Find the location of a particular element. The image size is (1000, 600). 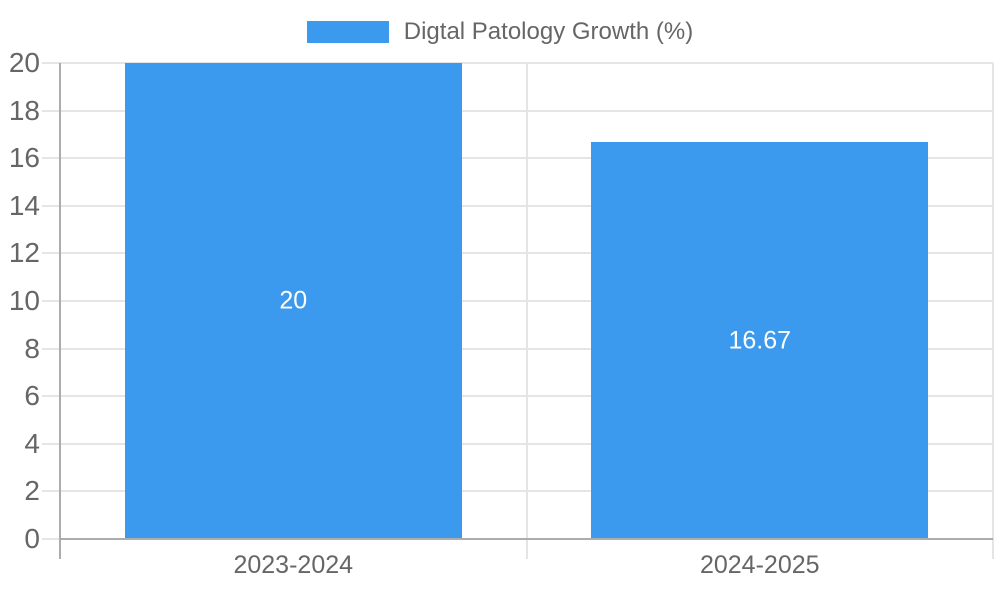

bar-value-label: 16.67 is located at coordinates (760, 340).